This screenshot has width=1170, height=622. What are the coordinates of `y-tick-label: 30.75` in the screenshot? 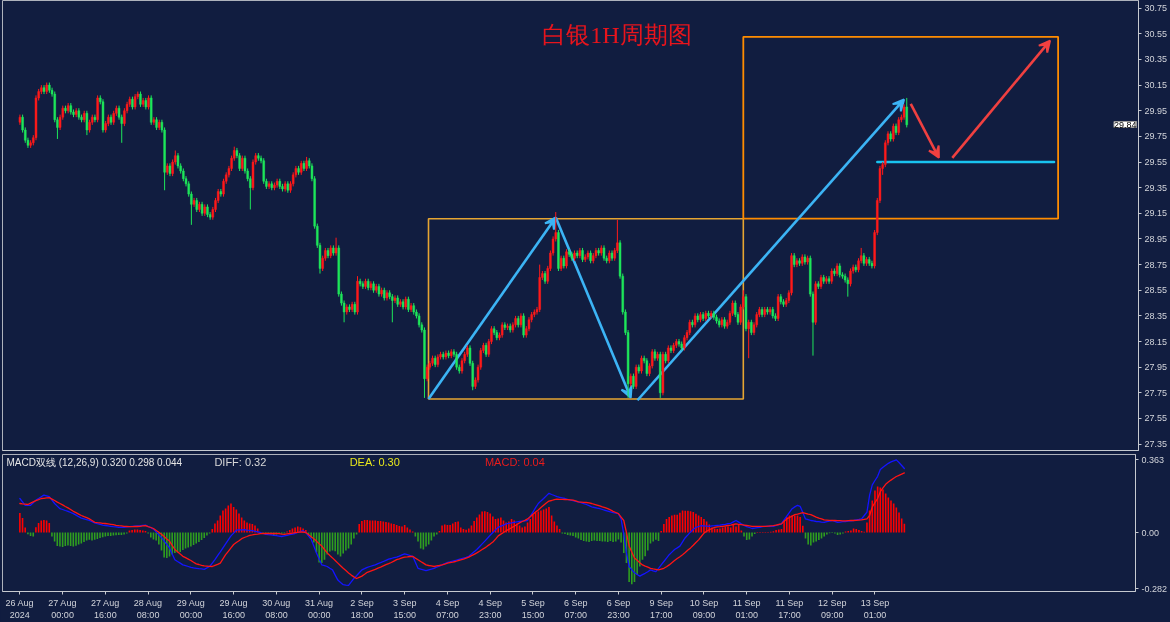 It's located at (1156, 8).